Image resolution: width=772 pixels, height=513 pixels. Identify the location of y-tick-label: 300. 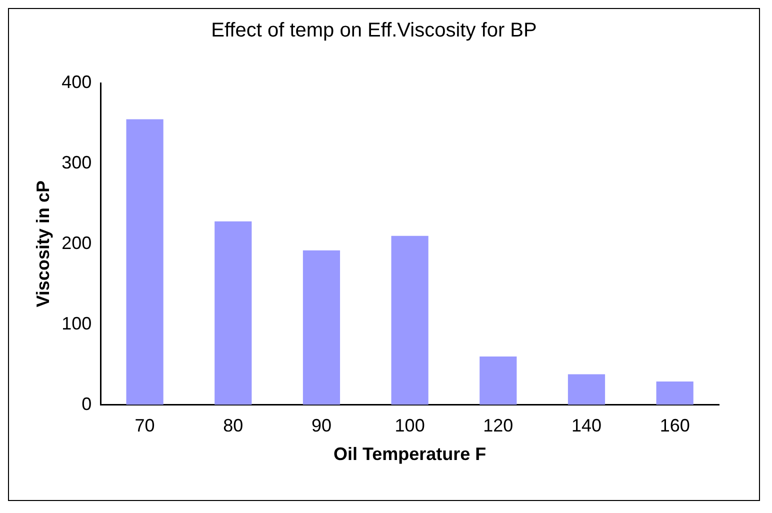
(77, 162).